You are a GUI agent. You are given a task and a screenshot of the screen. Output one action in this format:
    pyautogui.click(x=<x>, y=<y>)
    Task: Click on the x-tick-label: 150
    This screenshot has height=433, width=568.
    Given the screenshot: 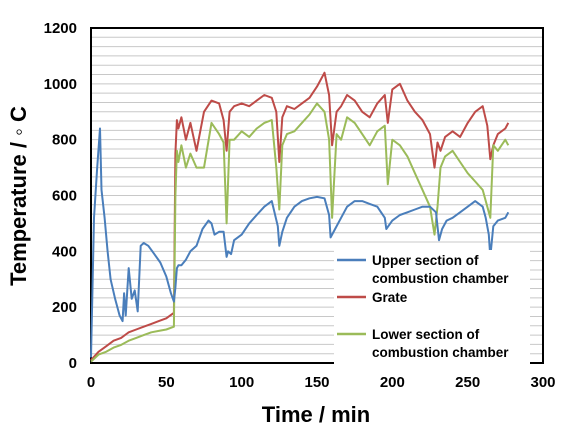 What is the action you would take?
    pyautogui.click(x=316, y=382)
    